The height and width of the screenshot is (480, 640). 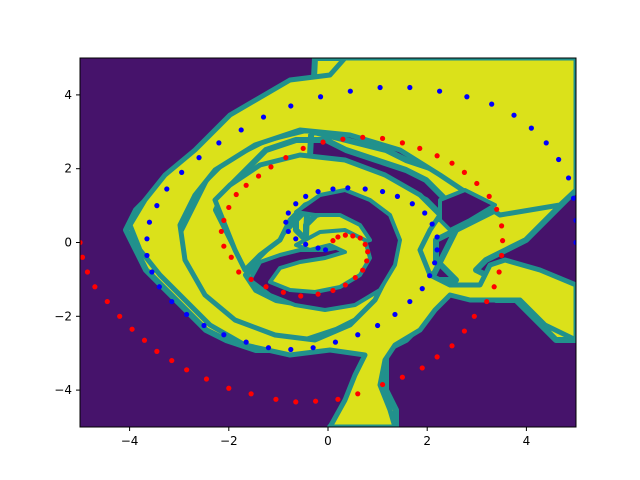 I want to click on x-tick-label: 4, so click(x=527, y=441).